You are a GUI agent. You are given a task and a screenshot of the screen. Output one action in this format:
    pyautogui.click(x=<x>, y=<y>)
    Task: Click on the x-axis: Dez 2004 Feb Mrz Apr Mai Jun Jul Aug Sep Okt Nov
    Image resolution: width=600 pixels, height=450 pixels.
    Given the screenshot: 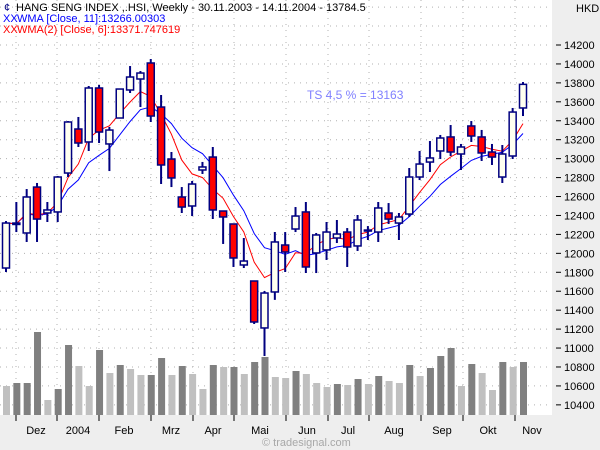 What is the action you would take?
    pyautogui.click(x=278, y=426)
    